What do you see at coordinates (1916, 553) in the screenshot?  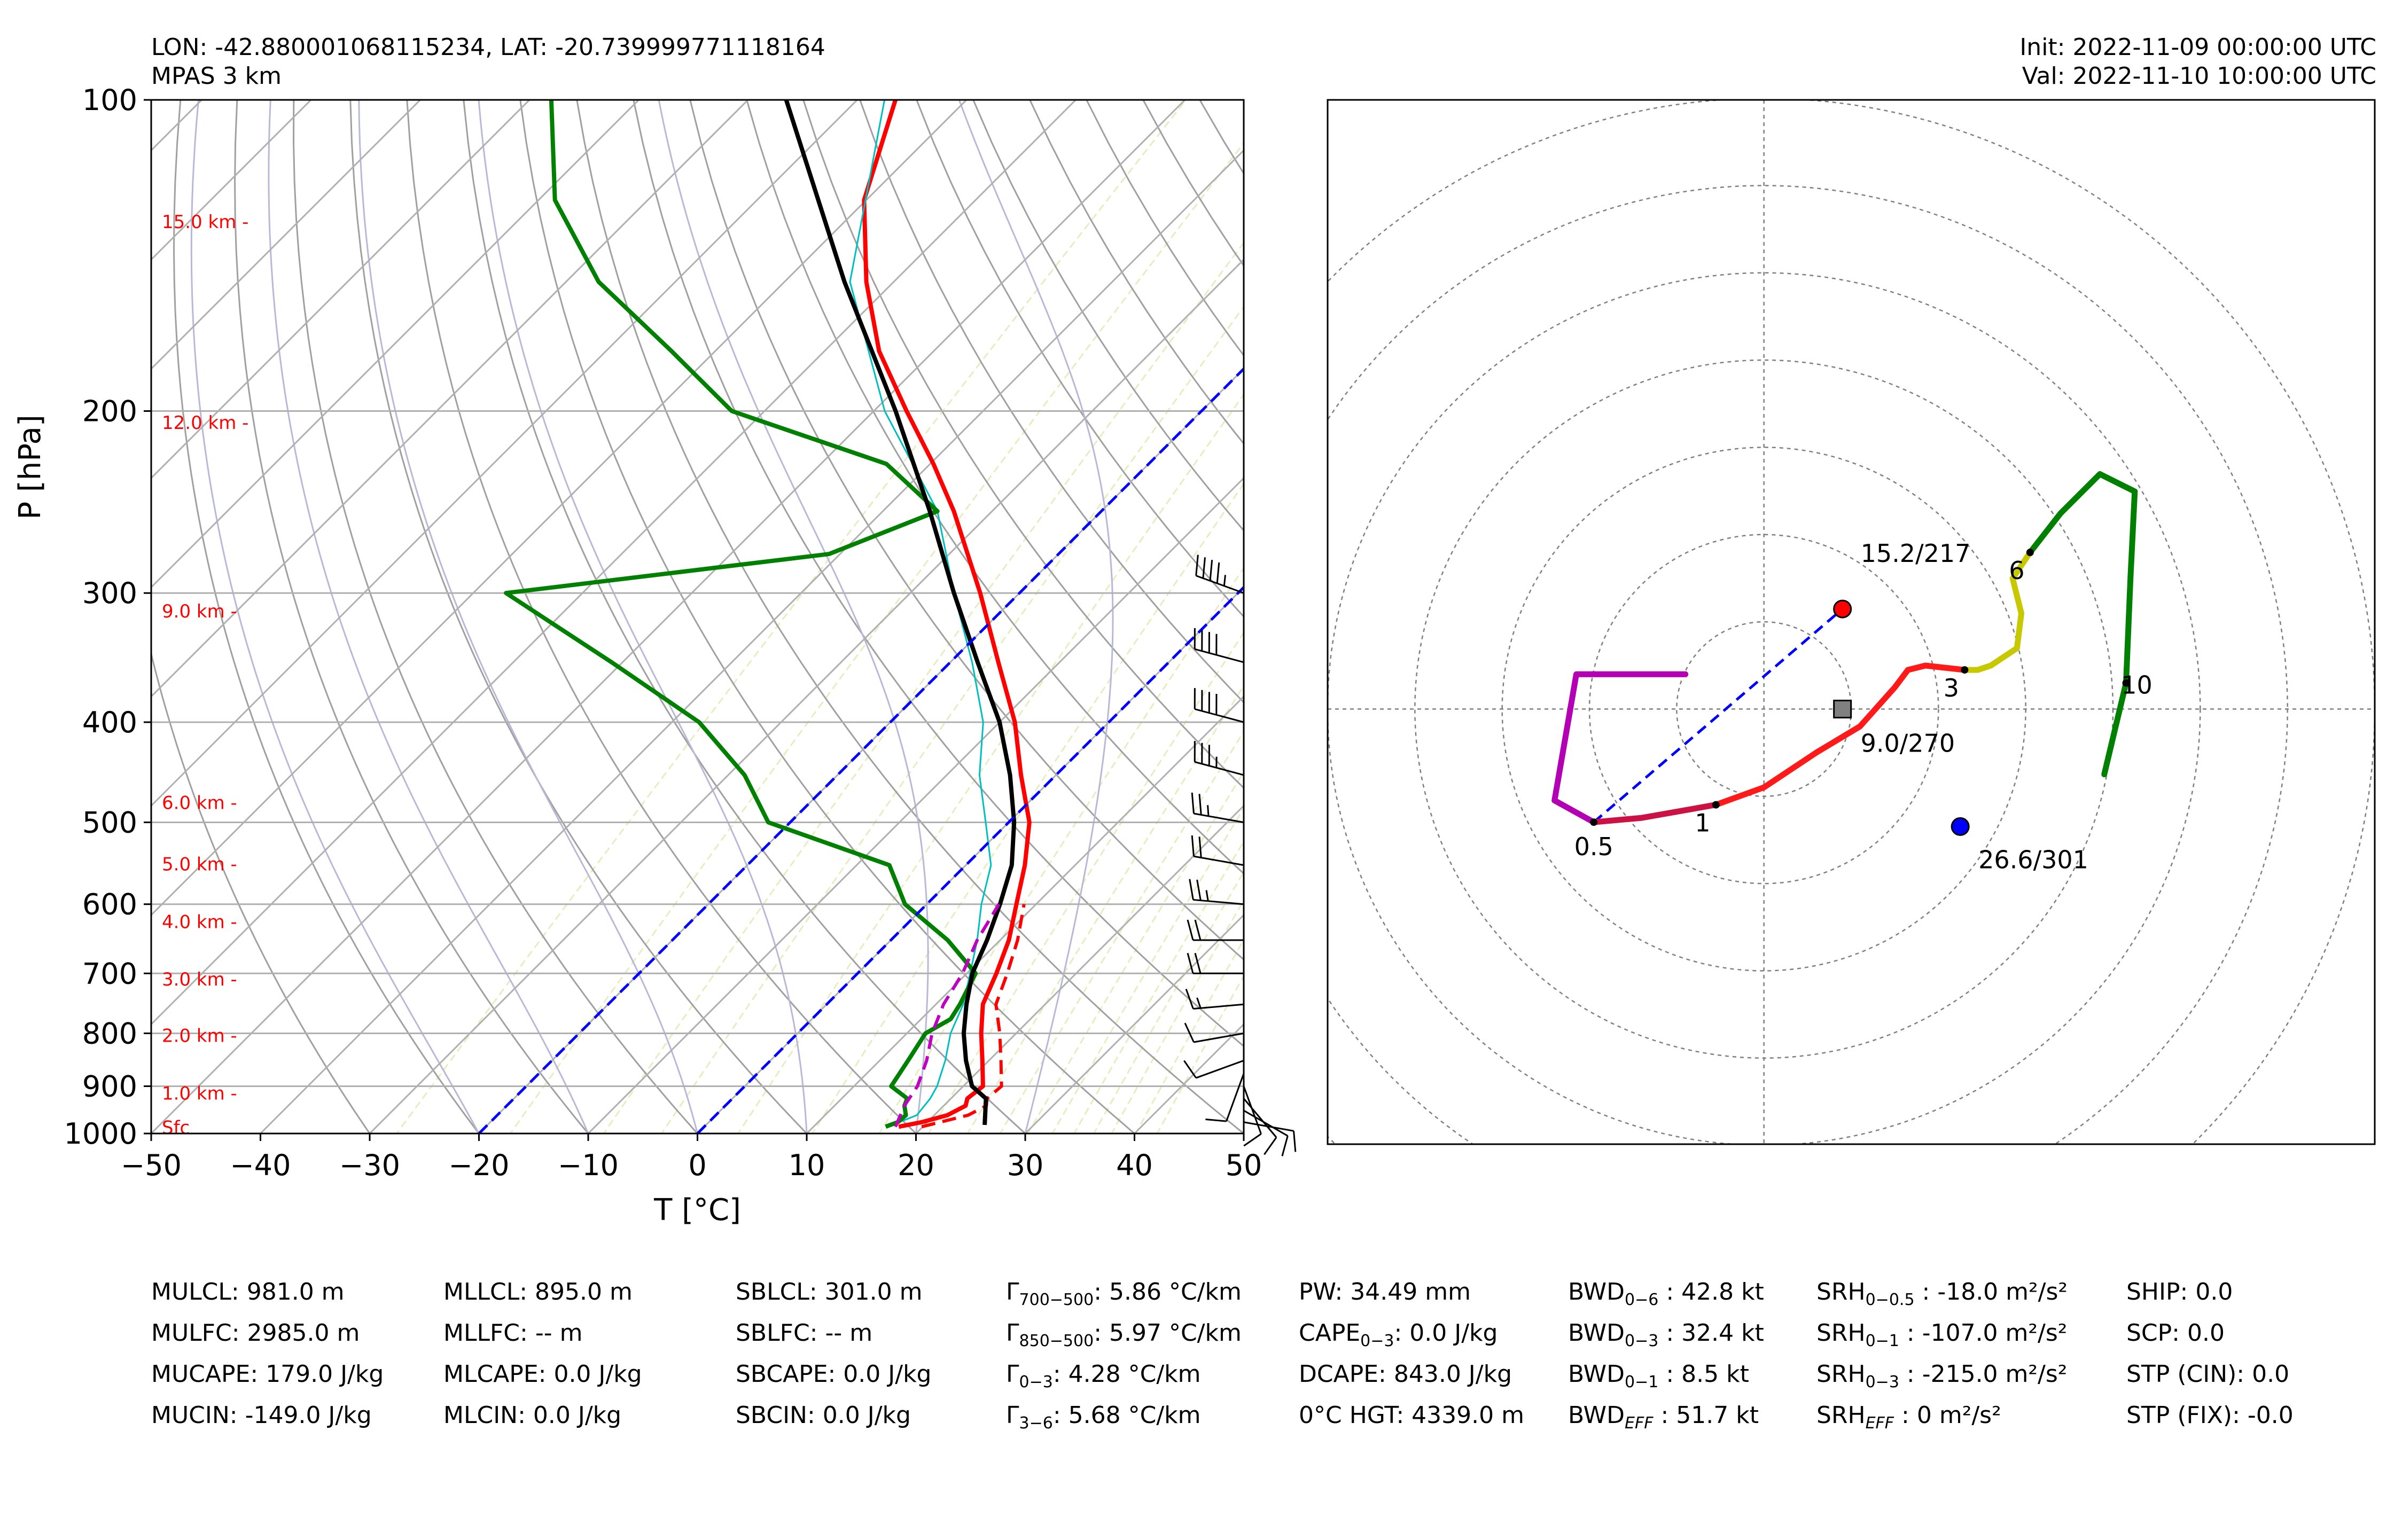 I see `right-mover-label: 15.2/217` at bounding box center [1916, 553].